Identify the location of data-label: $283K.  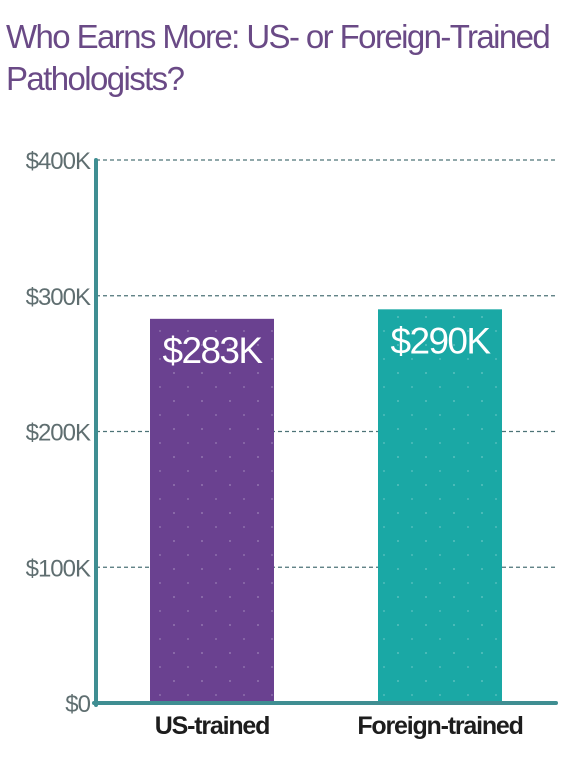
(213, 350).